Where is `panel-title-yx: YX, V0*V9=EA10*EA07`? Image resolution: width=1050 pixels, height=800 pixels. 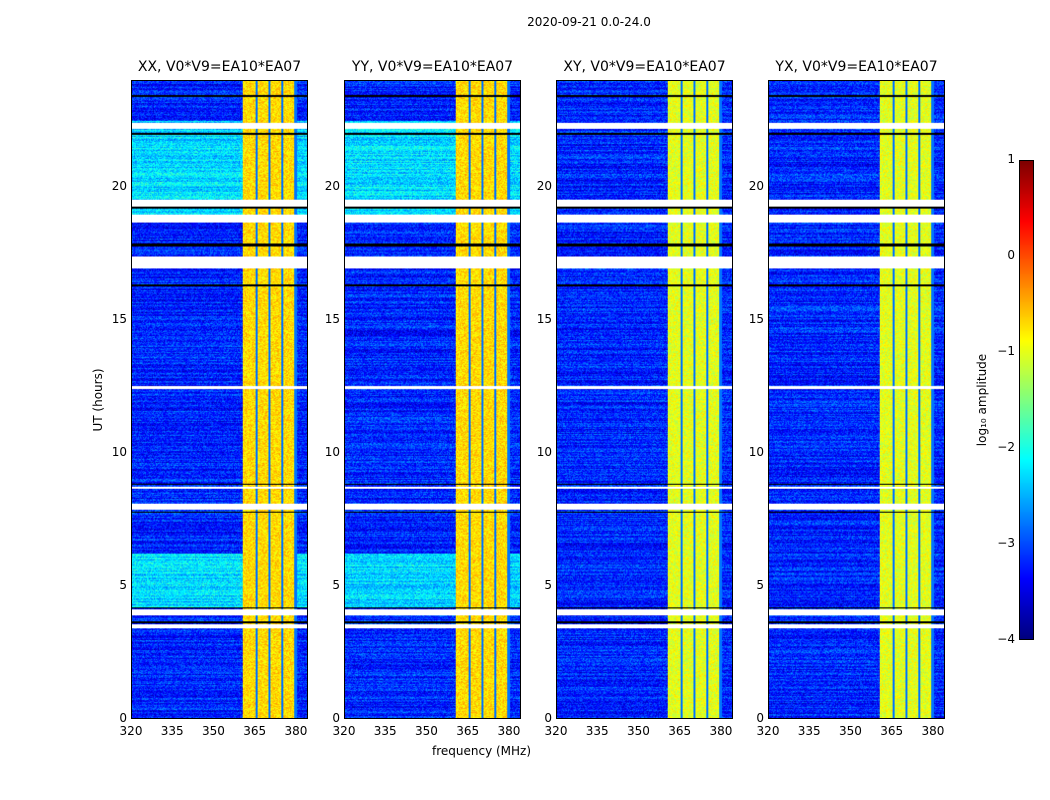 panel-title-yx: YX, V0*V9=EA10*EA07 is located at coordinates (856, 67).